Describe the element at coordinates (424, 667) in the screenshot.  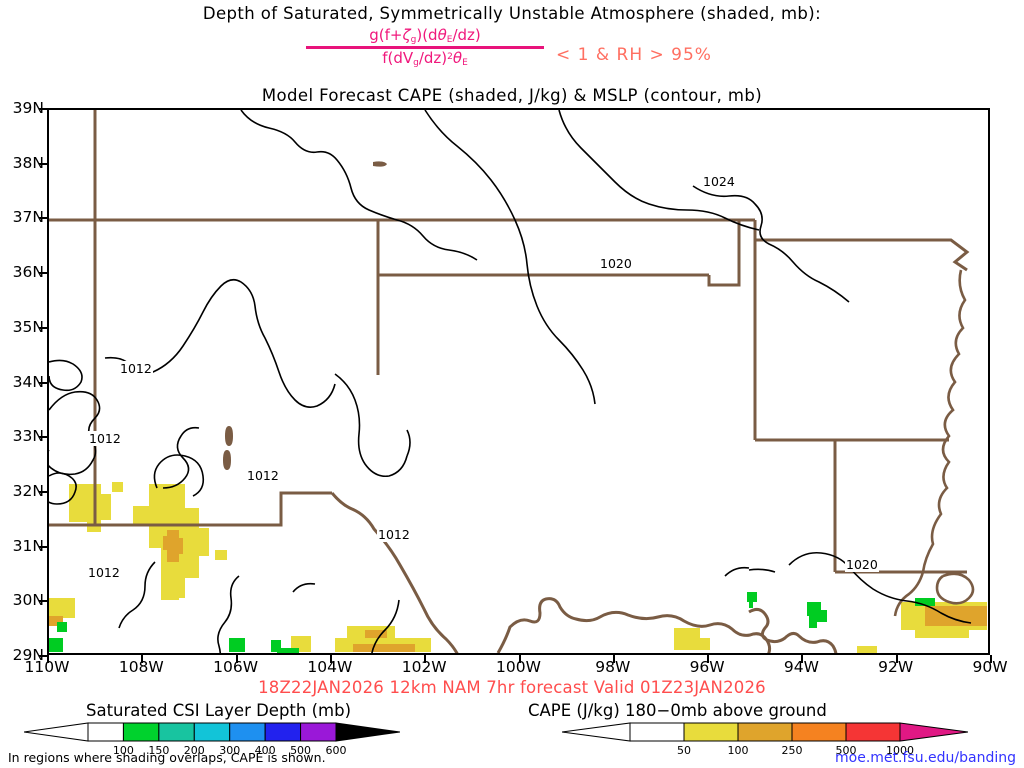
I see `lon-tick-102W: 102W` at that location.